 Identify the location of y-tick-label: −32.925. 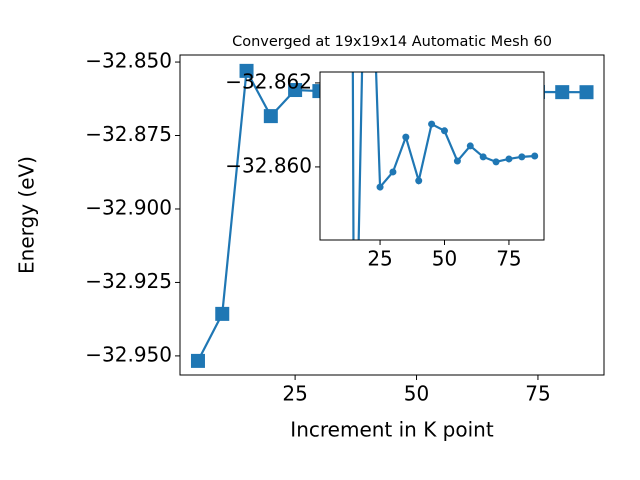
(128, 281).